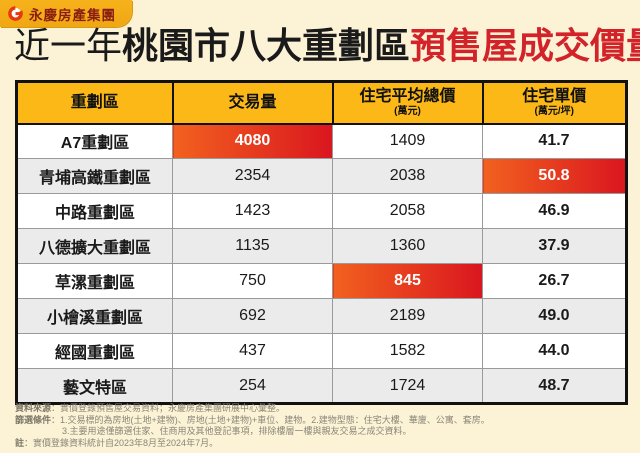  Describe the element at coordinates (252, 141) in the screenshot. I see `cell-volume-highlight: 4080` at that location.